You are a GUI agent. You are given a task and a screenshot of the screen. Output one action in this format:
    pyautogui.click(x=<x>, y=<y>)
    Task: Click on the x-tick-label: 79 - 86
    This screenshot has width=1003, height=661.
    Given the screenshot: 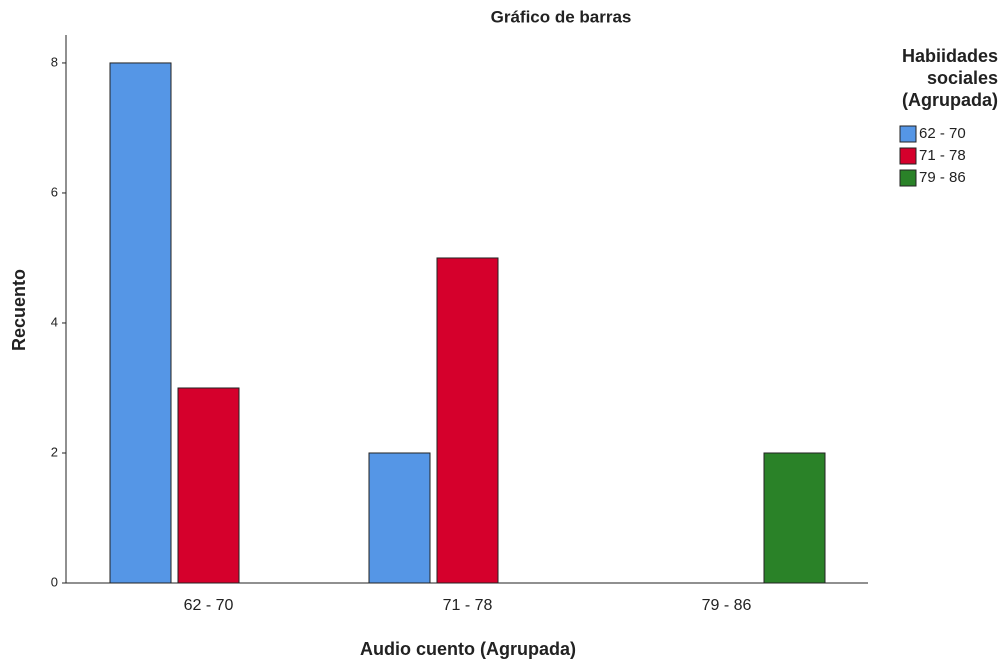 What is the action you would take?
    pyautogui.click(x=727, y=605)
    